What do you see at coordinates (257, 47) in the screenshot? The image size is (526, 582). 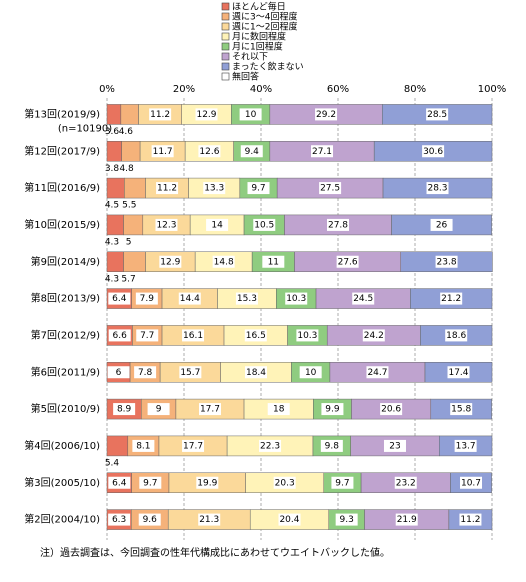 I see `legend-label: 月に1回程度` at bounding box center [257, 47].